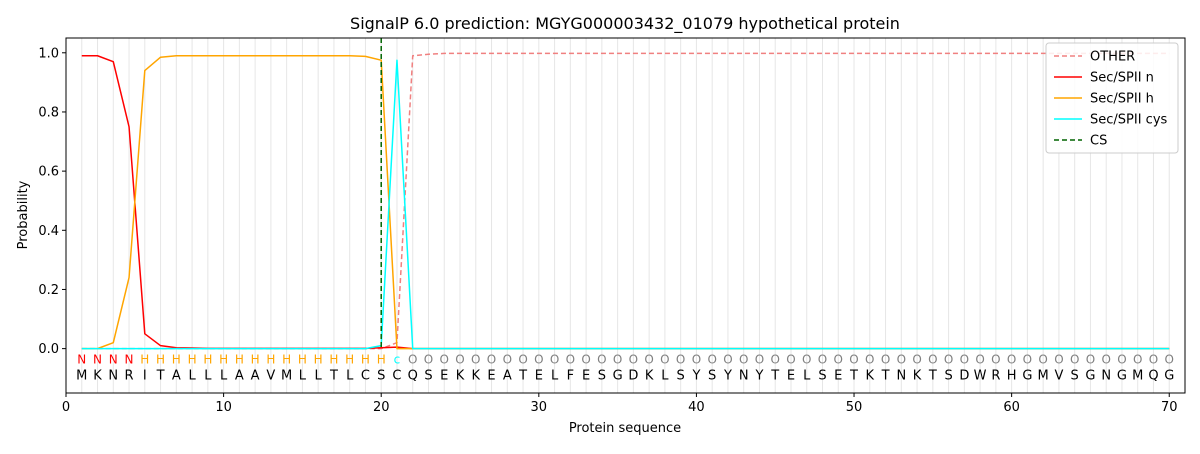  What do you see at coordinates (980, 376) in the screenshot?
I see `residue-label: W` at bounding box center [980, 376].